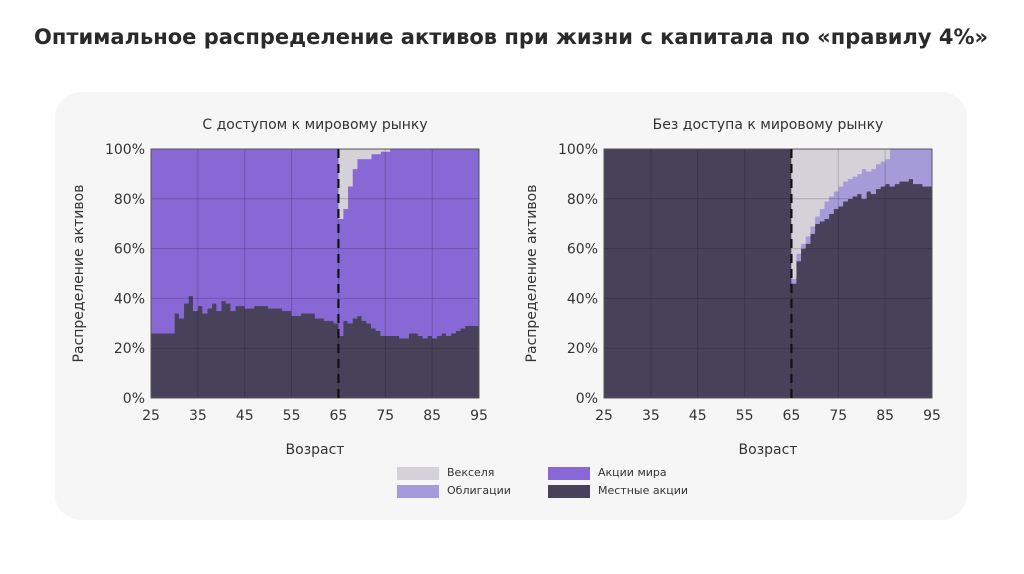 Image resolution: width=1024 pixels, height=574 pixels. Describe the element at coordinates (569, 491) in the screenshot. I see `legend-swatch-local-stocks` at that location.